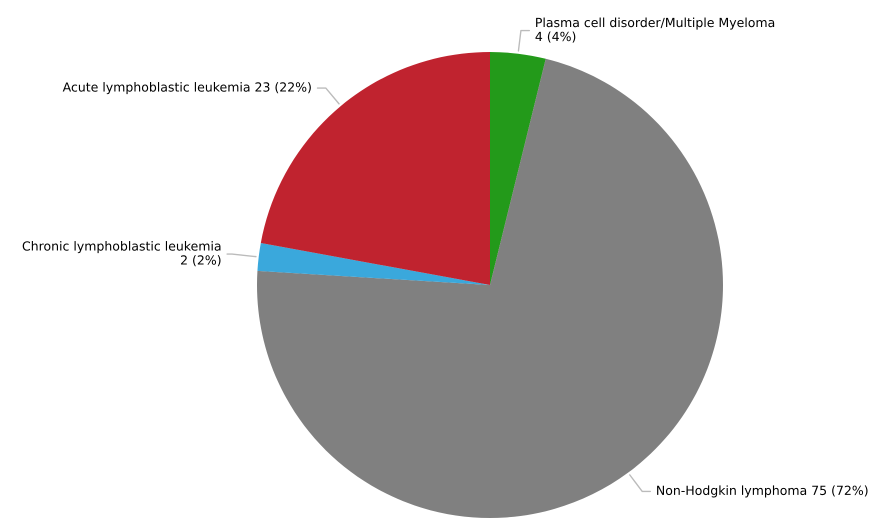 The width and height of the screenshot is (880, 520). I want to click on slice-label: Acute lymphoblastic leukemia 23 (22%), so click(186, 88).